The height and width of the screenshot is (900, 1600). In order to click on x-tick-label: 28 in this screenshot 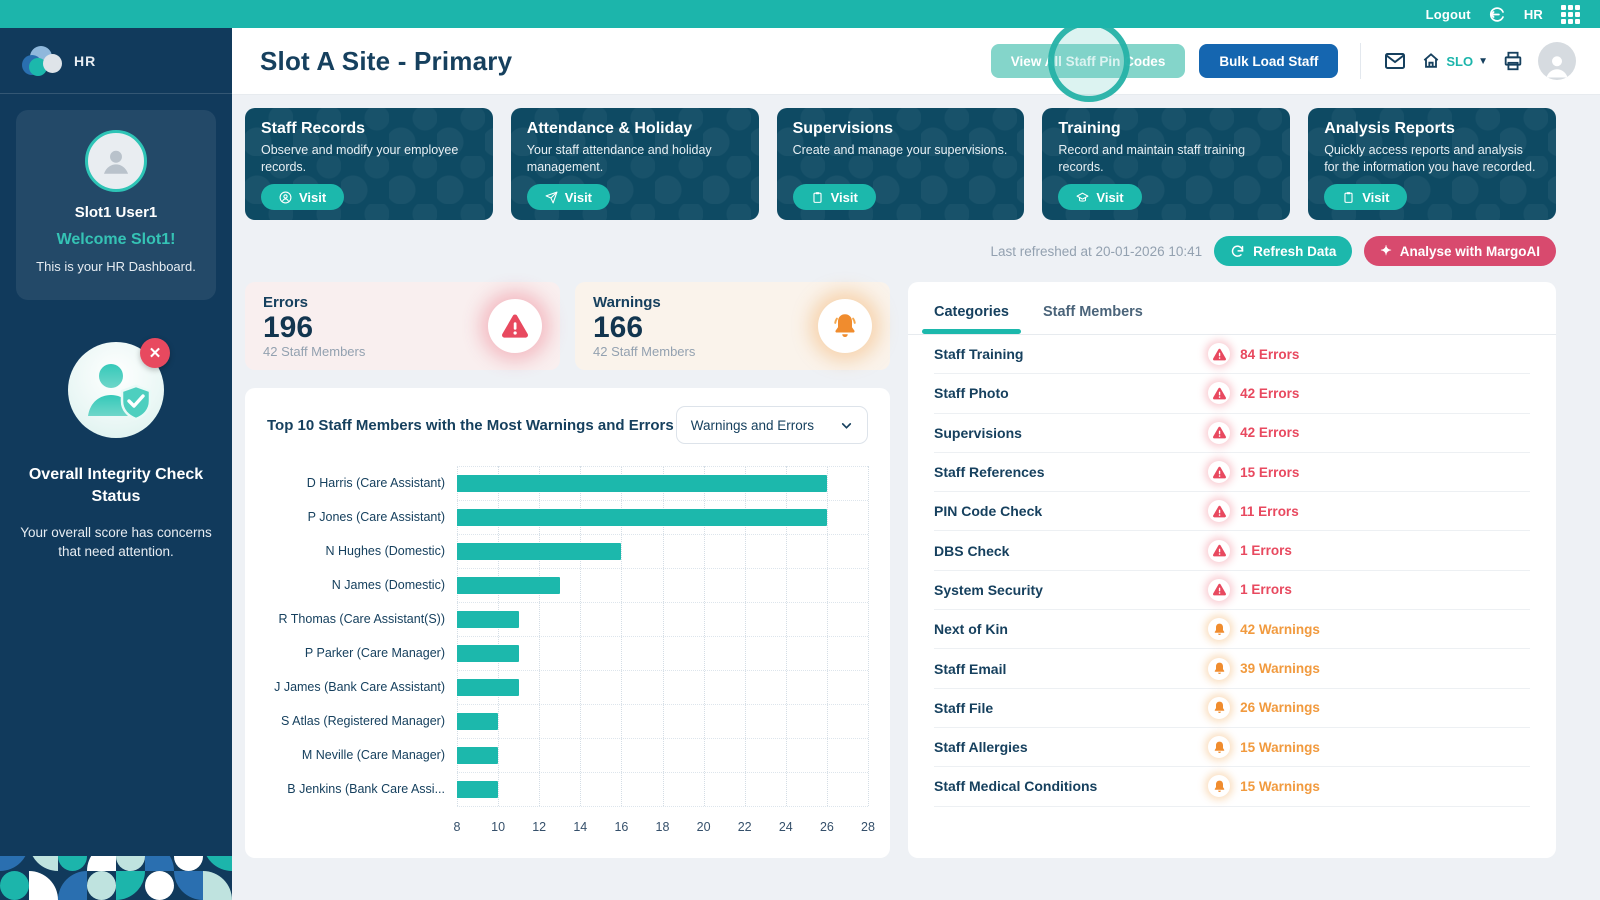, I will do `click(868, 827)`.